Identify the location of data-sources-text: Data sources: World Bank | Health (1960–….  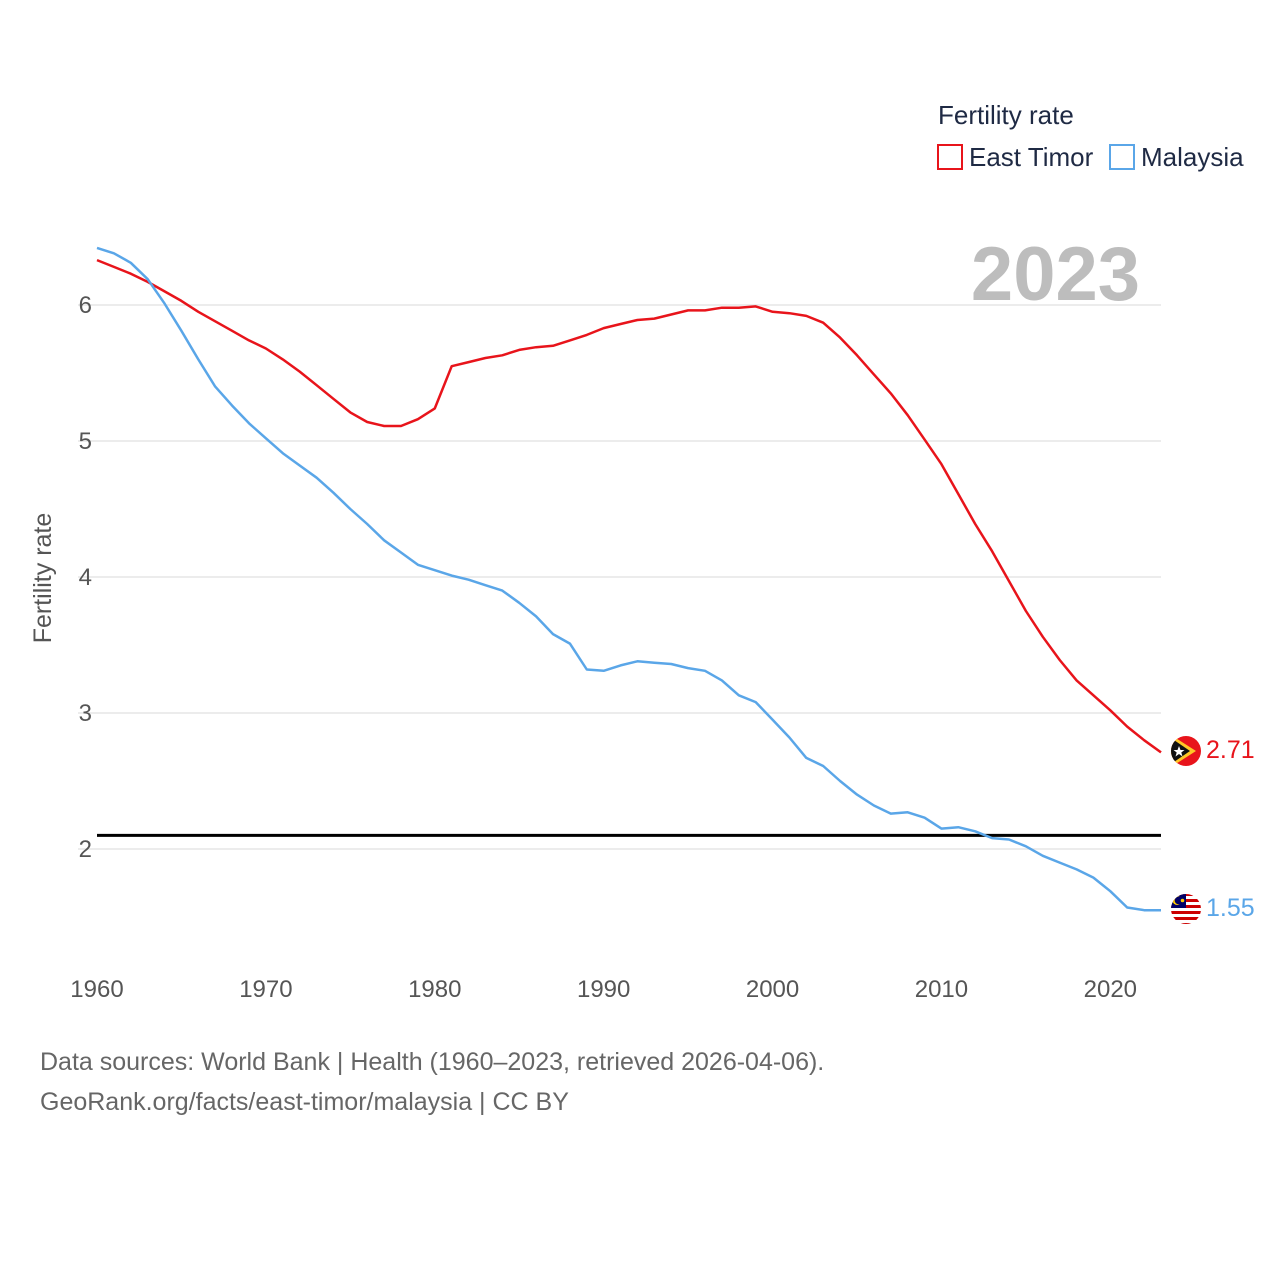
(432, 1062).